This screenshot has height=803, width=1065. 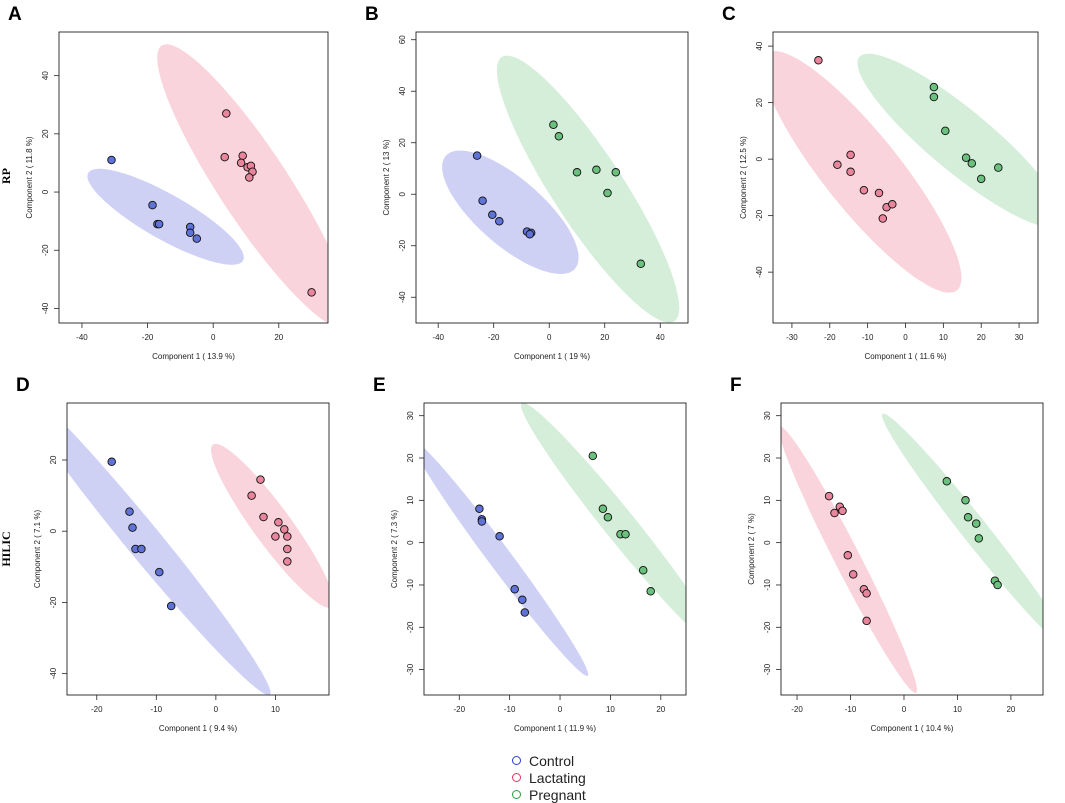 I want to click on panel-letter: E, so click(x=379, y=385).